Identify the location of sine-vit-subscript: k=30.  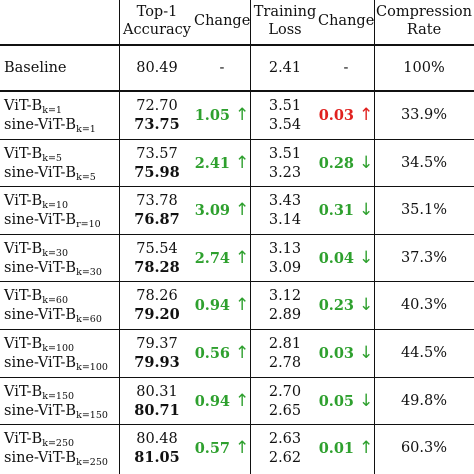
(89, 272).